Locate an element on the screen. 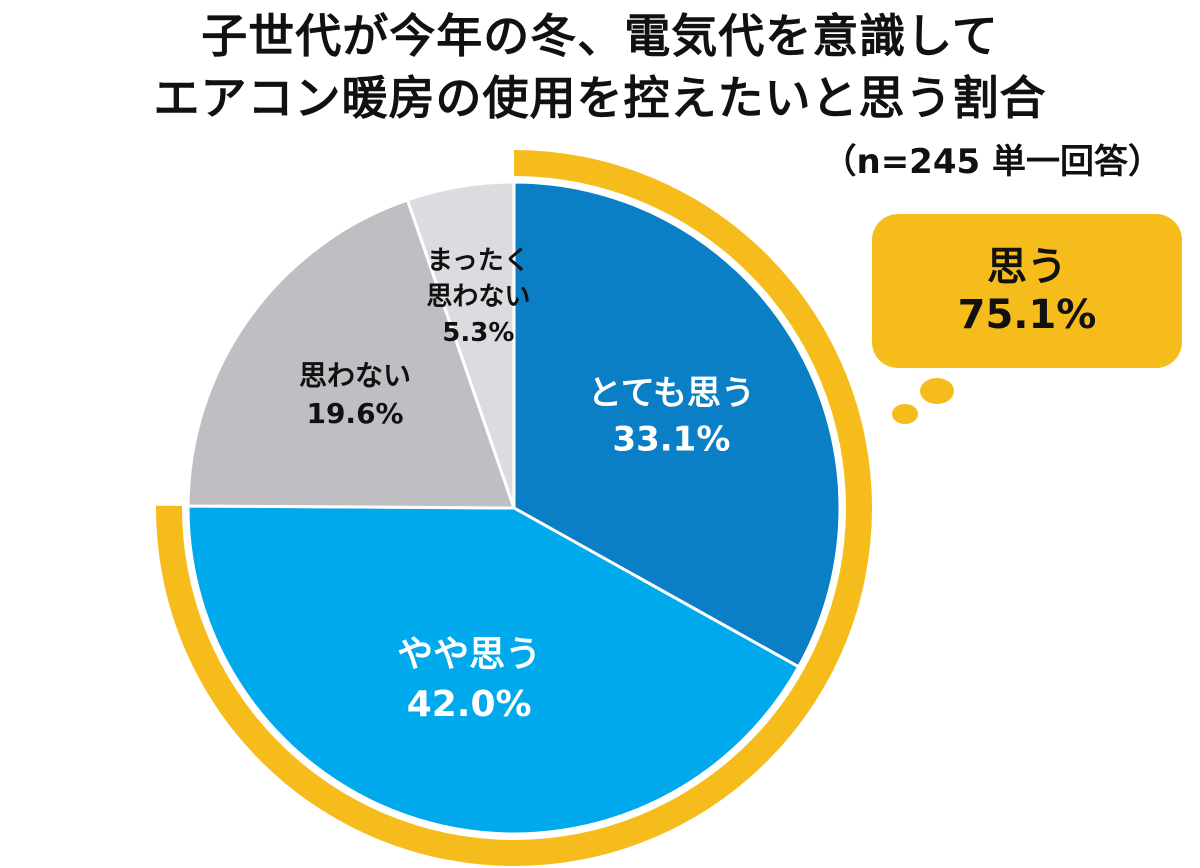 The image size is (1200, 868). slice-name-label-4: 思わない is located at coordinates (478, 297).